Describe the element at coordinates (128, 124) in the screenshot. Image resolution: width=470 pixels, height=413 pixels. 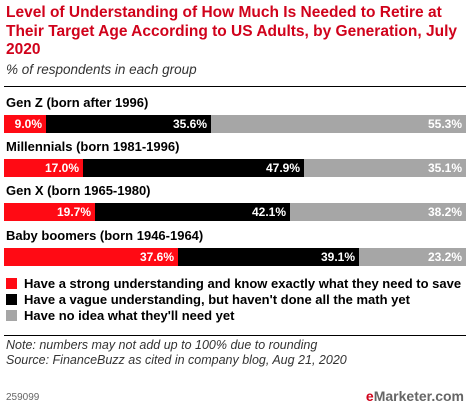
I see `bar-segment: 35.6%` at that location.